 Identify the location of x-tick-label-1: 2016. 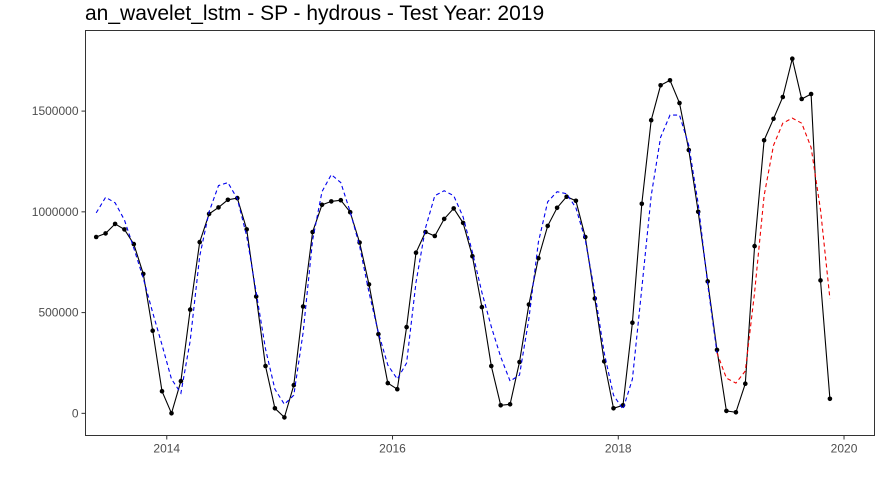
(392, 449).